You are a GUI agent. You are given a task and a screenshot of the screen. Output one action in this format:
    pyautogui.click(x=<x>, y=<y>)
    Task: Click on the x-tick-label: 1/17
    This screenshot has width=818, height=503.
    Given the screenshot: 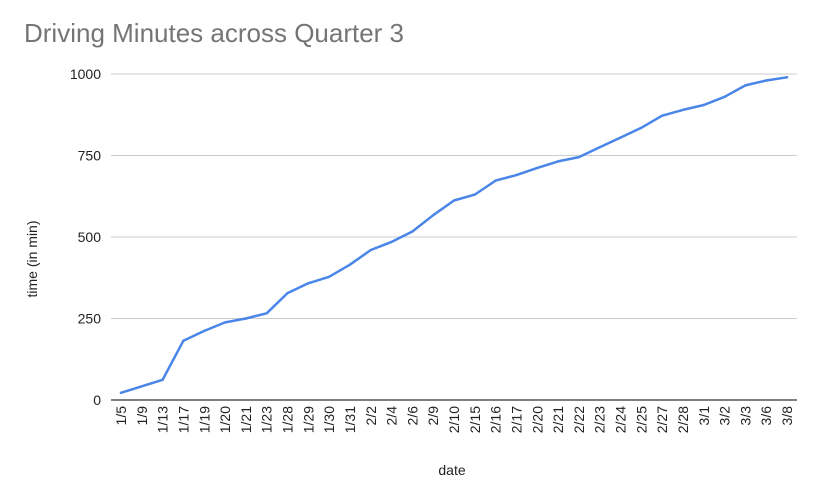 What is the action you would take?
    pyautogui.click(x=183, y=419)
    